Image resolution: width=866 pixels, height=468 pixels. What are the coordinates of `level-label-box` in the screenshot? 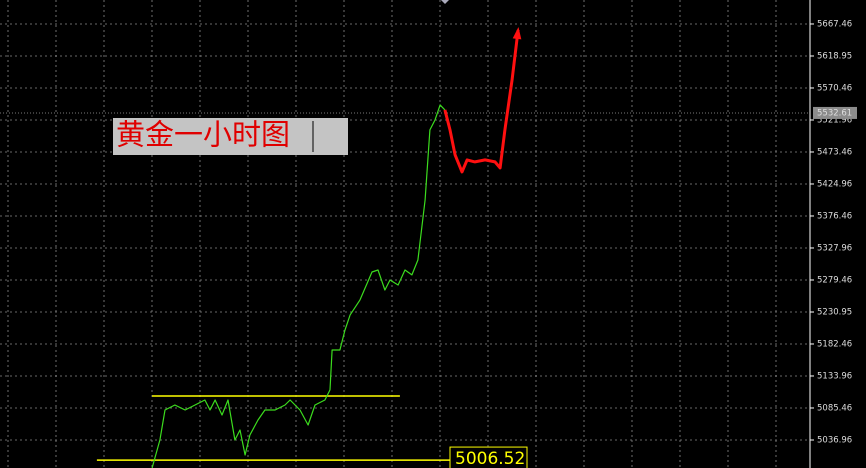 It's located at (488, 457).